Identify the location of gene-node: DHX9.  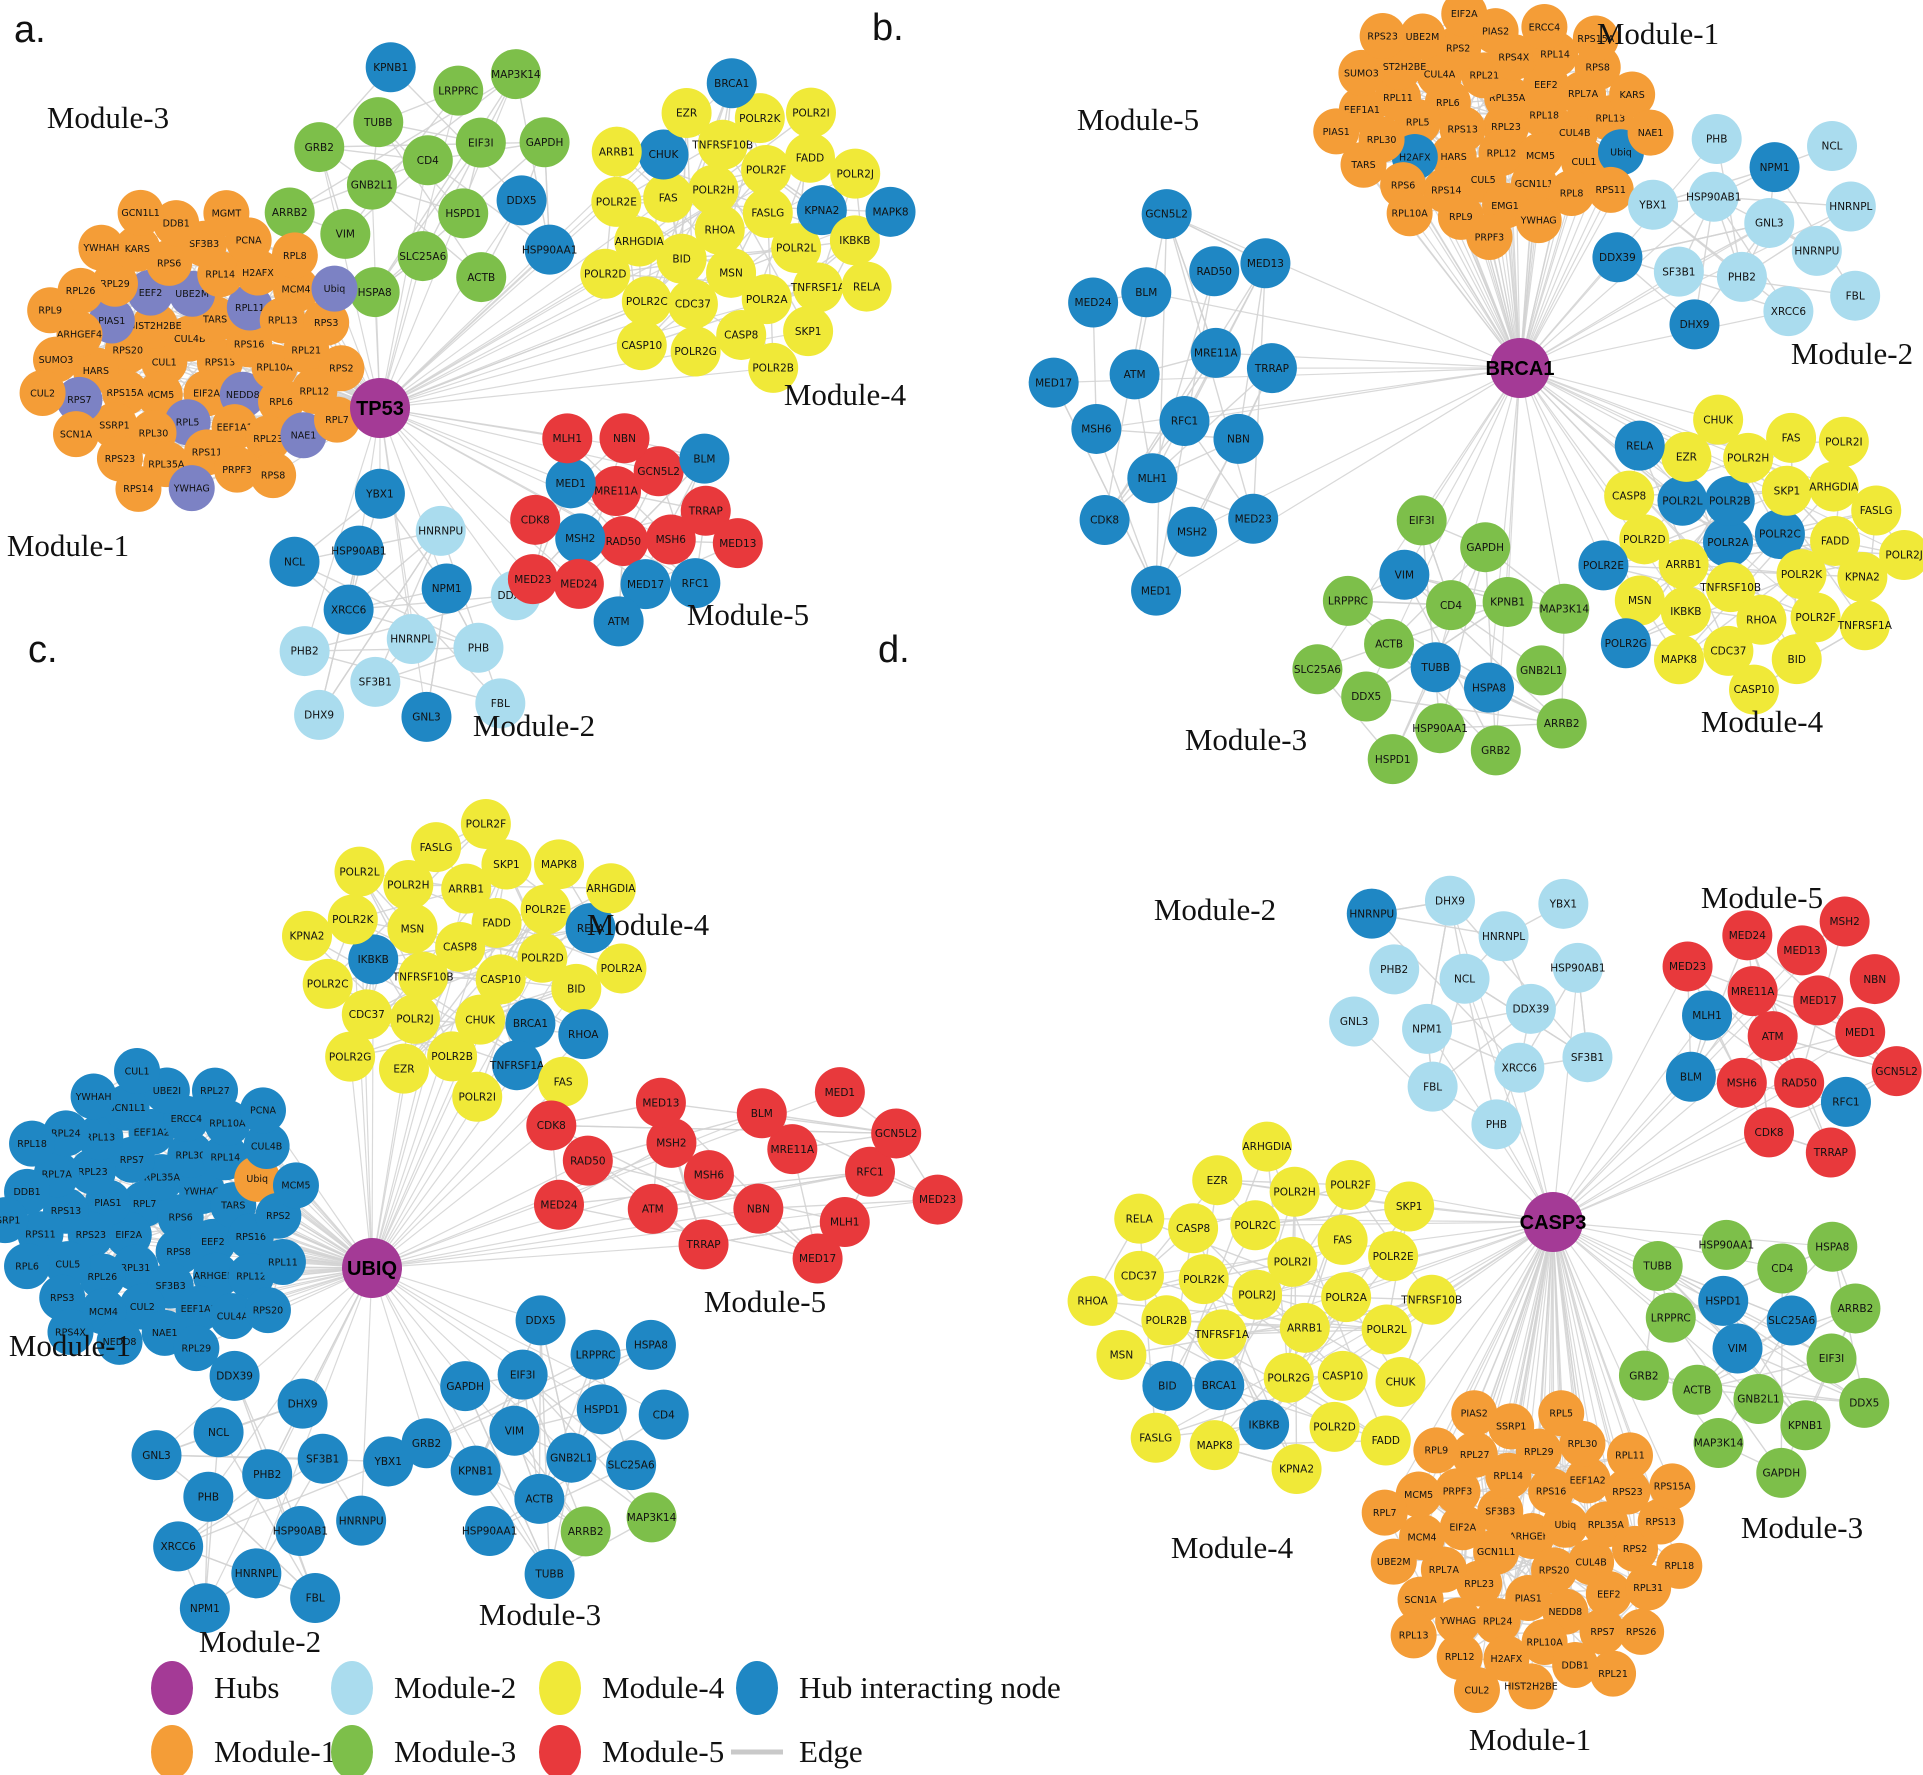
(319, 714).